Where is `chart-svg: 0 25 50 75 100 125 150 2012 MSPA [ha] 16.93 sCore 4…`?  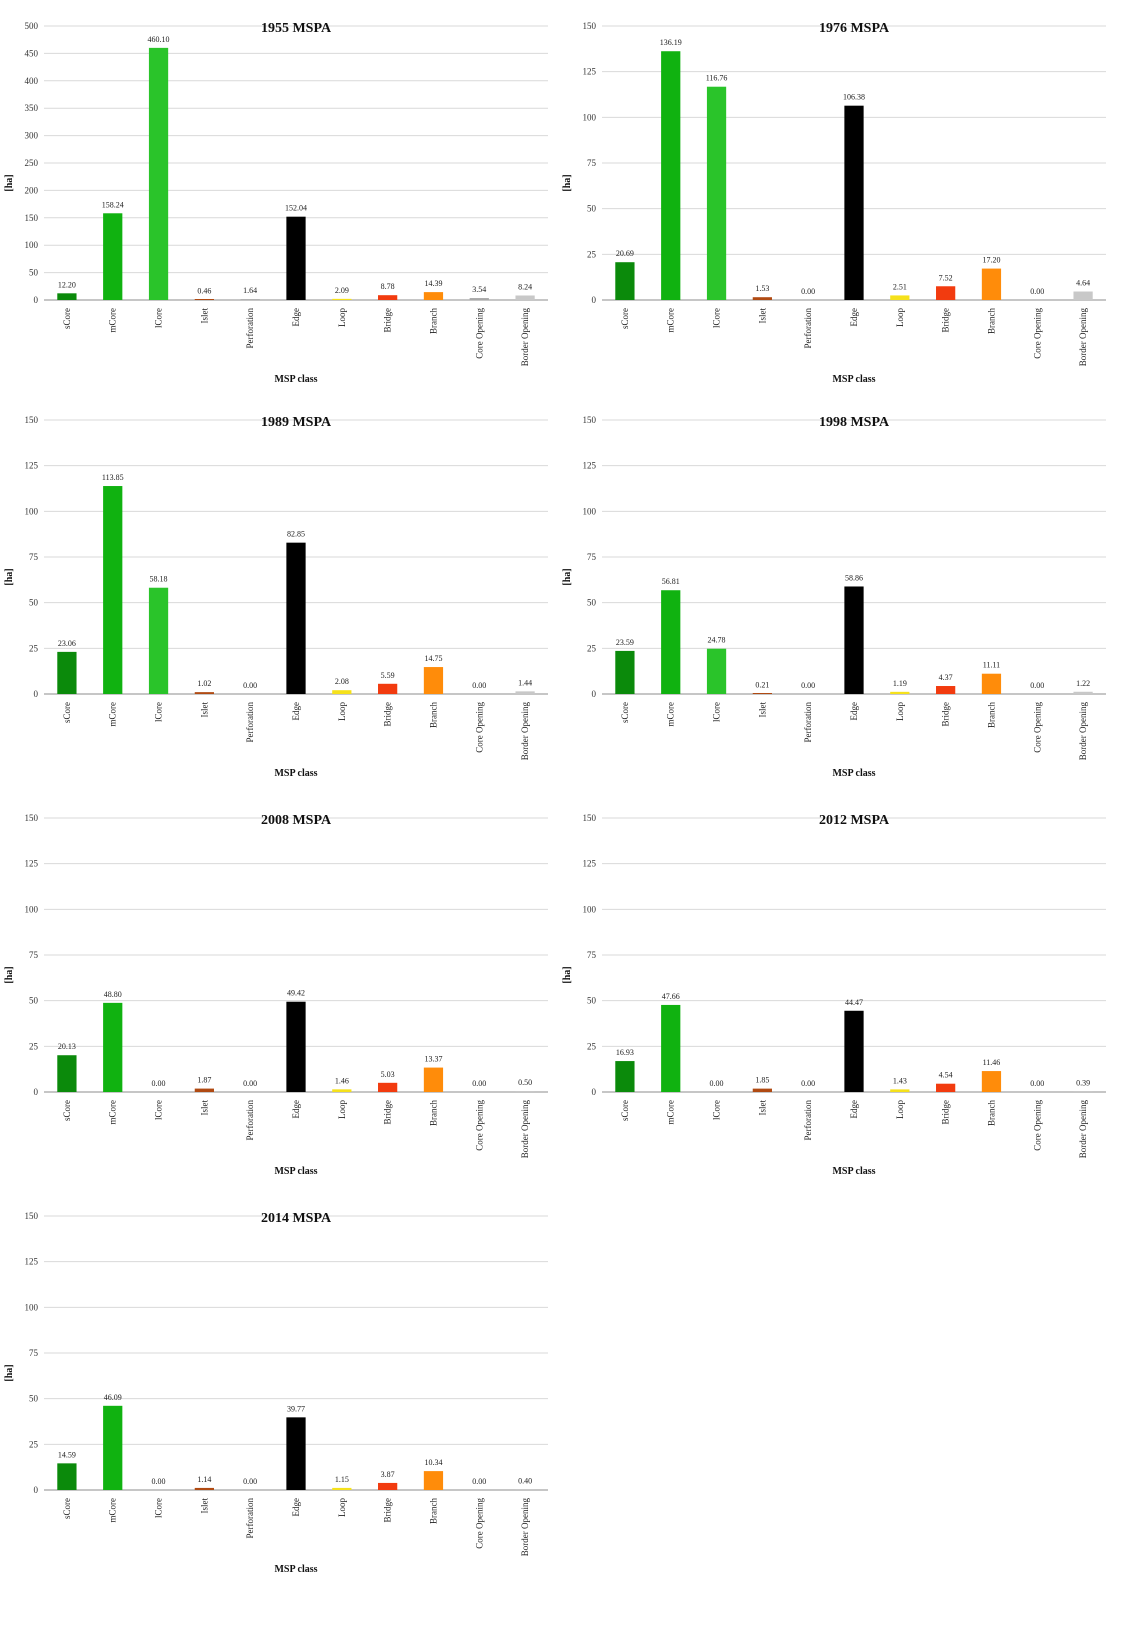 chart-svg: 0 25 50 75 100 125 150 2012 MSPA [ha] 16.93 sCore 4… is located at coordinates (834, 995).